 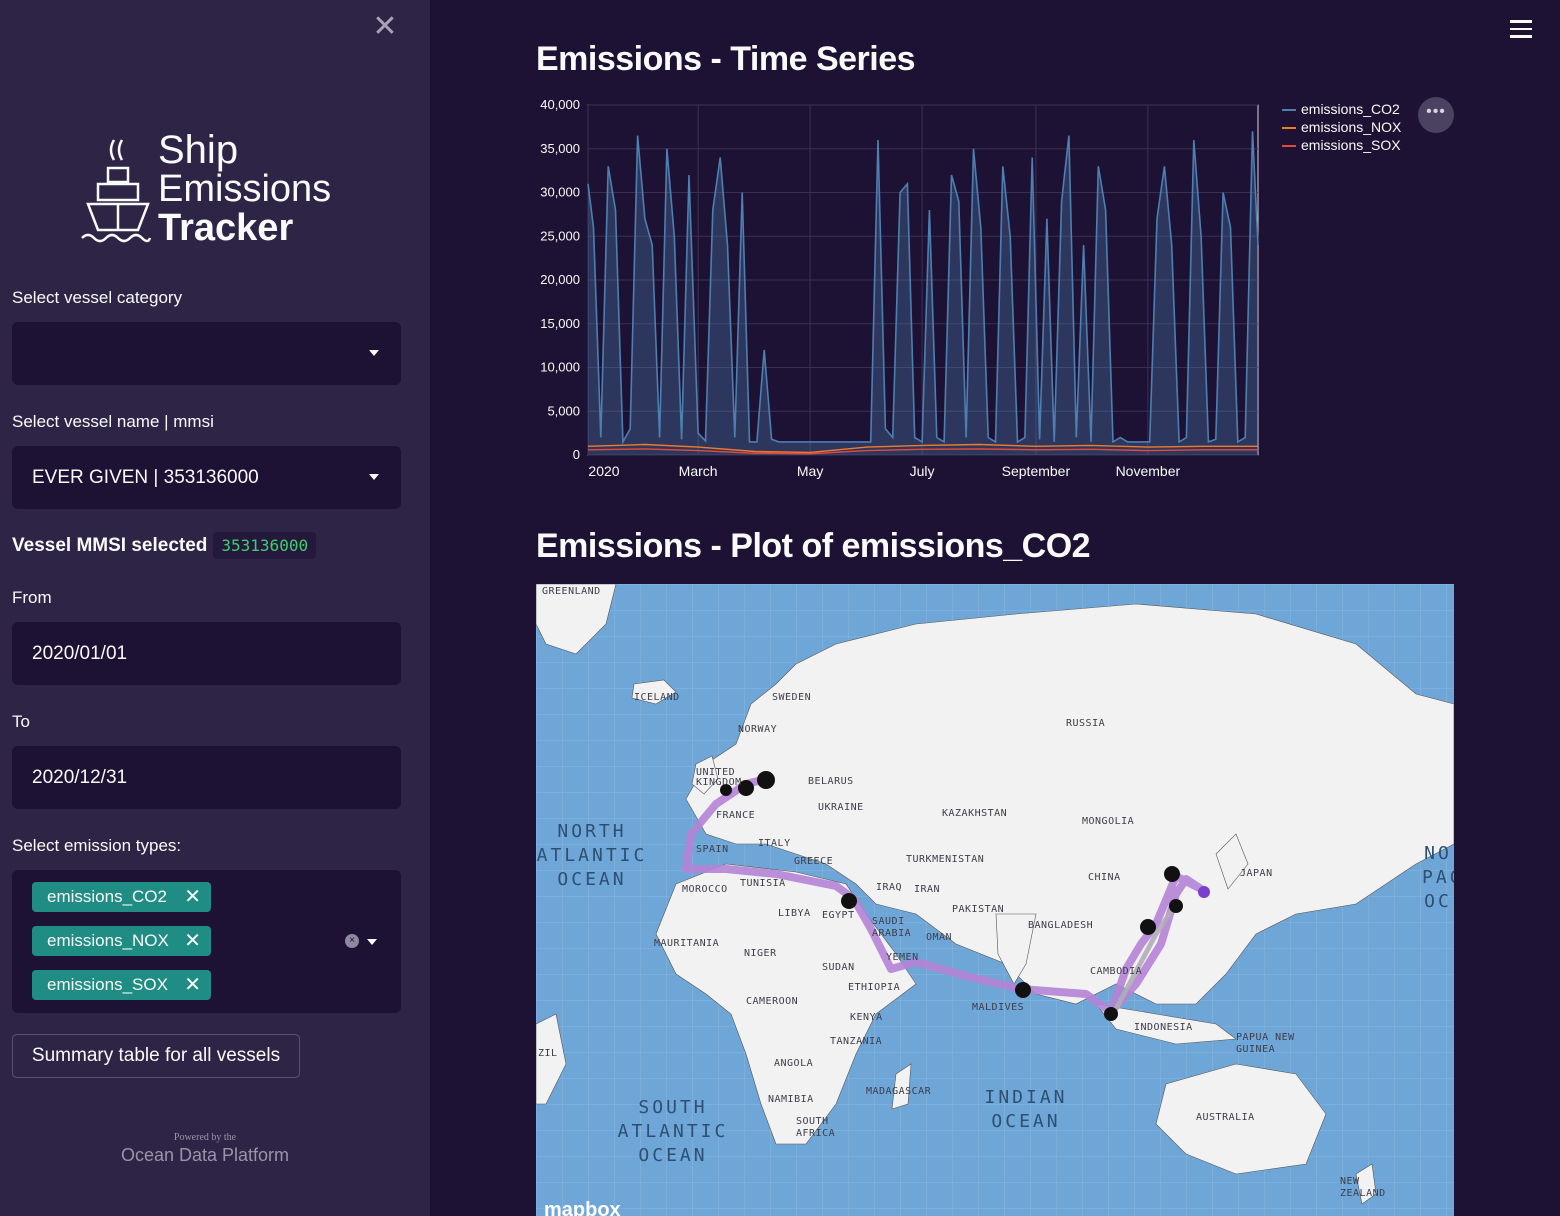 What do you see at coordinates (998, 1007) in the screenshot?
I see `country-label: MALDIVES` at bounding box center [998, 1007].